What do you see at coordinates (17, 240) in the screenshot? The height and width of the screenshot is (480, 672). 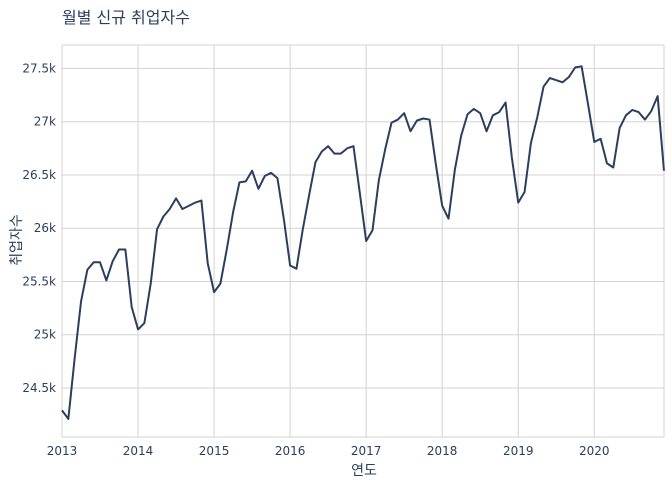 I see `y-axis-title: 취업자수` at bounding box center [17, 240].